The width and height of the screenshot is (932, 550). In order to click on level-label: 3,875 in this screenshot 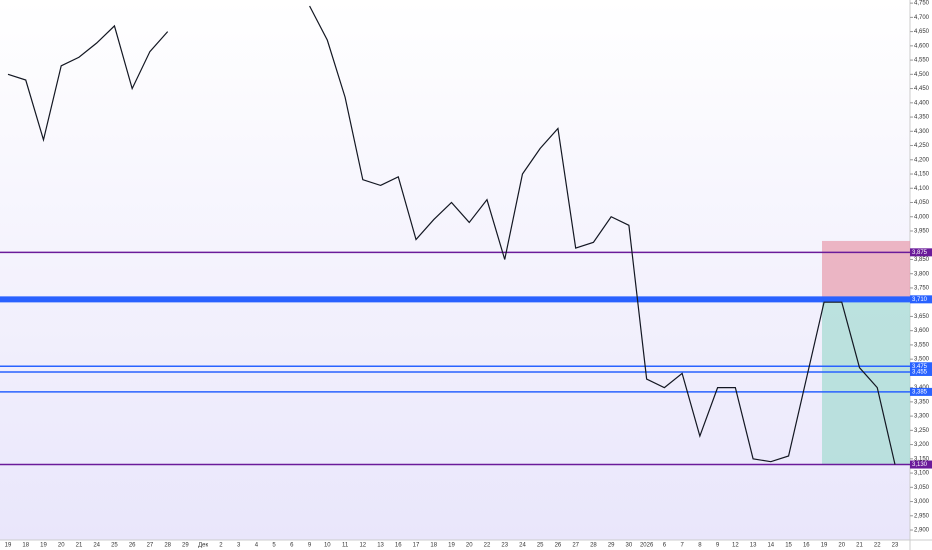, I will do `click(920, 253)`.